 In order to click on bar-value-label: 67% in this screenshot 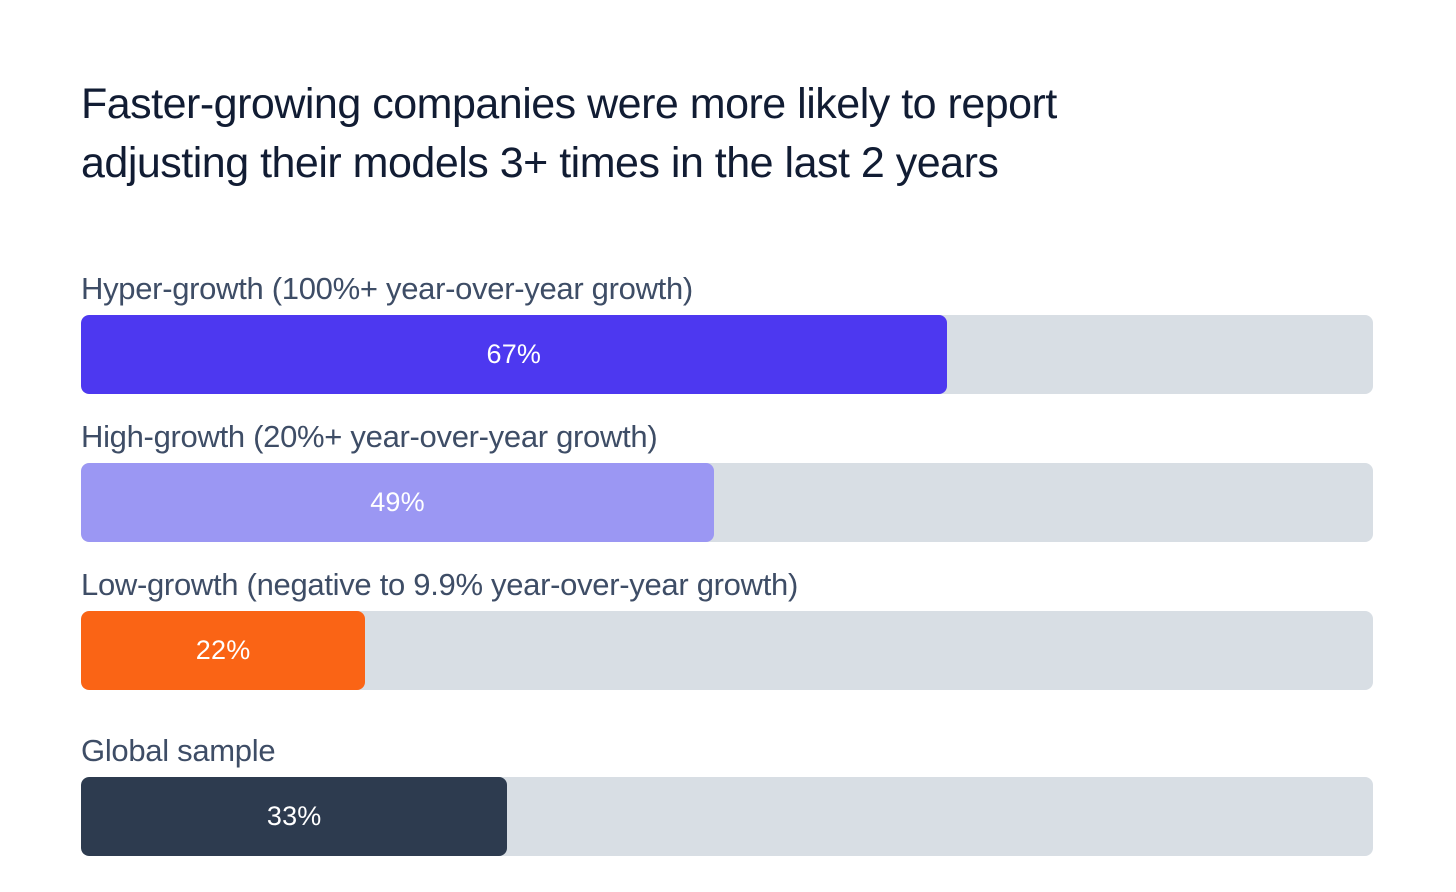, I will do `click(514, 353)`.